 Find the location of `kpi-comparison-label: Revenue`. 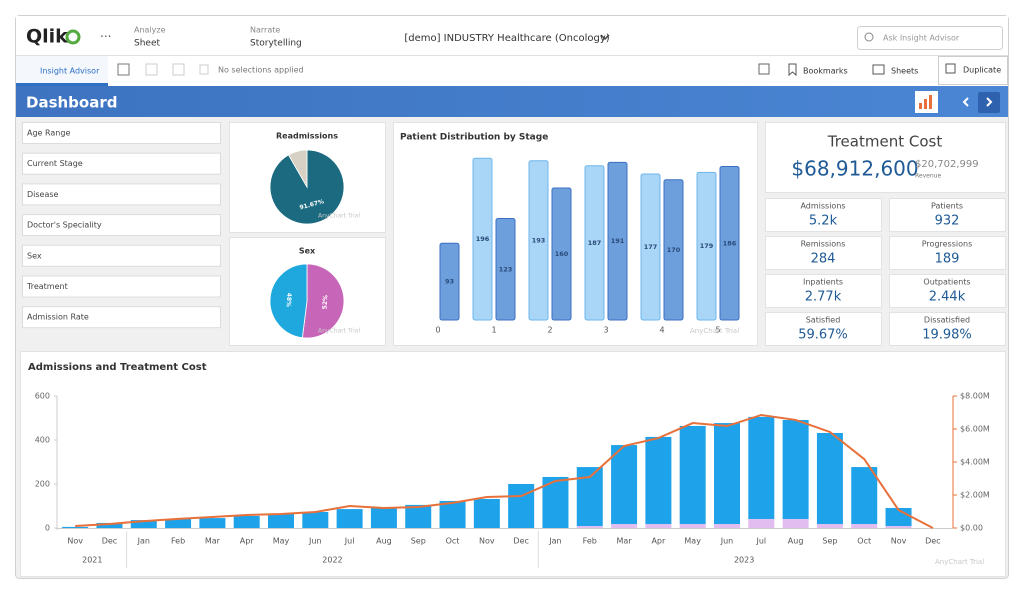

kpi-comparison-label: Revenue is located at coordinates (928, 176).